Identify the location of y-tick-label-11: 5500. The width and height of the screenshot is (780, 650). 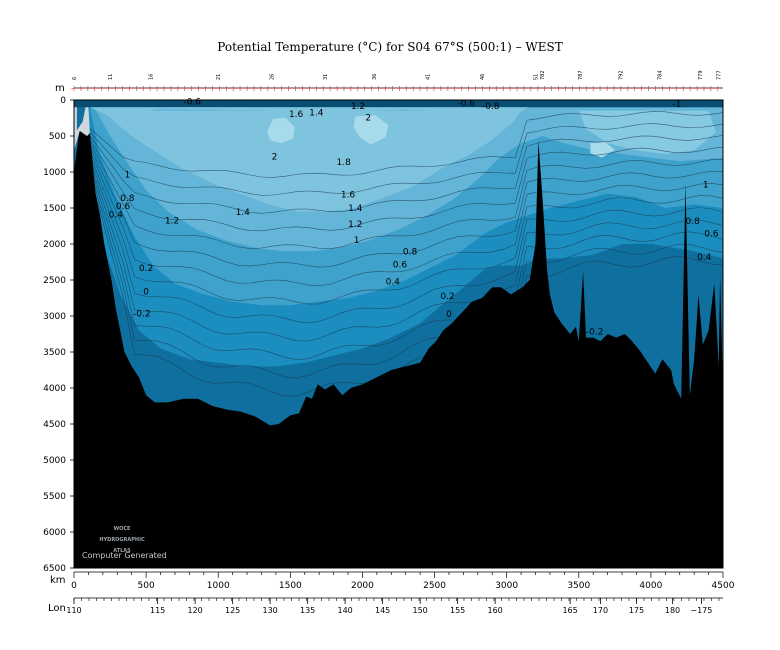
(54, 497).